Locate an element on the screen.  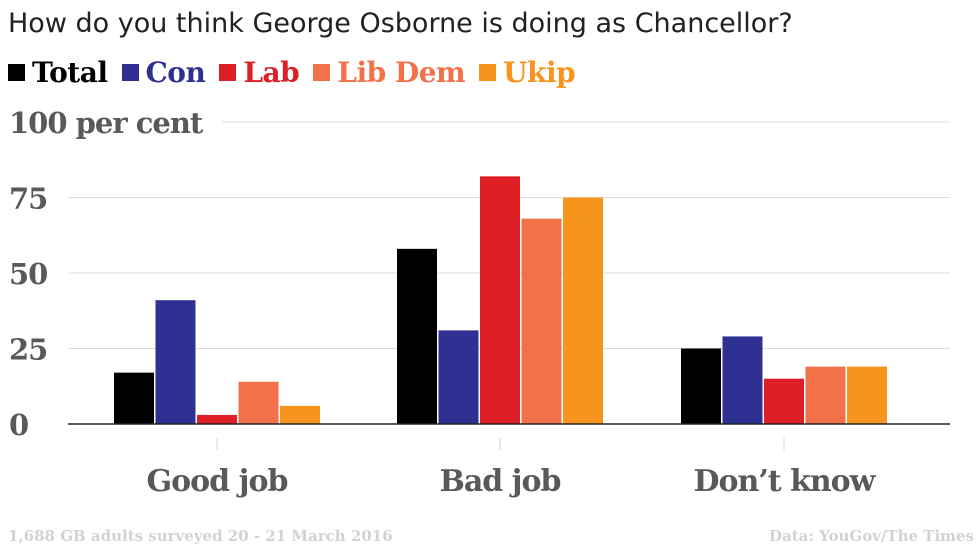
y-tick-label: 25 is located at coordinates (28, 350).